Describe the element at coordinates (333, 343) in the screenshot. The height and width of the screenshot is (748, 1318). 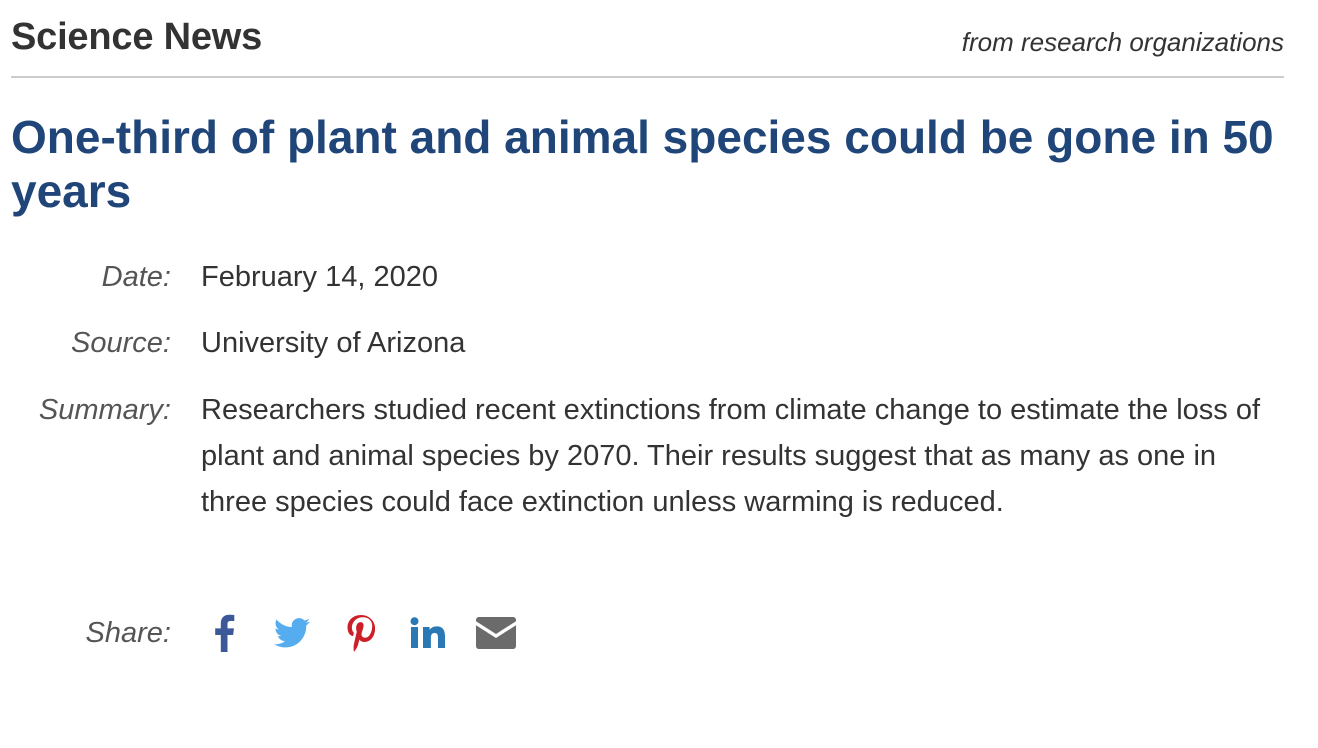
I see `source-value: University of Arizona` at that location.